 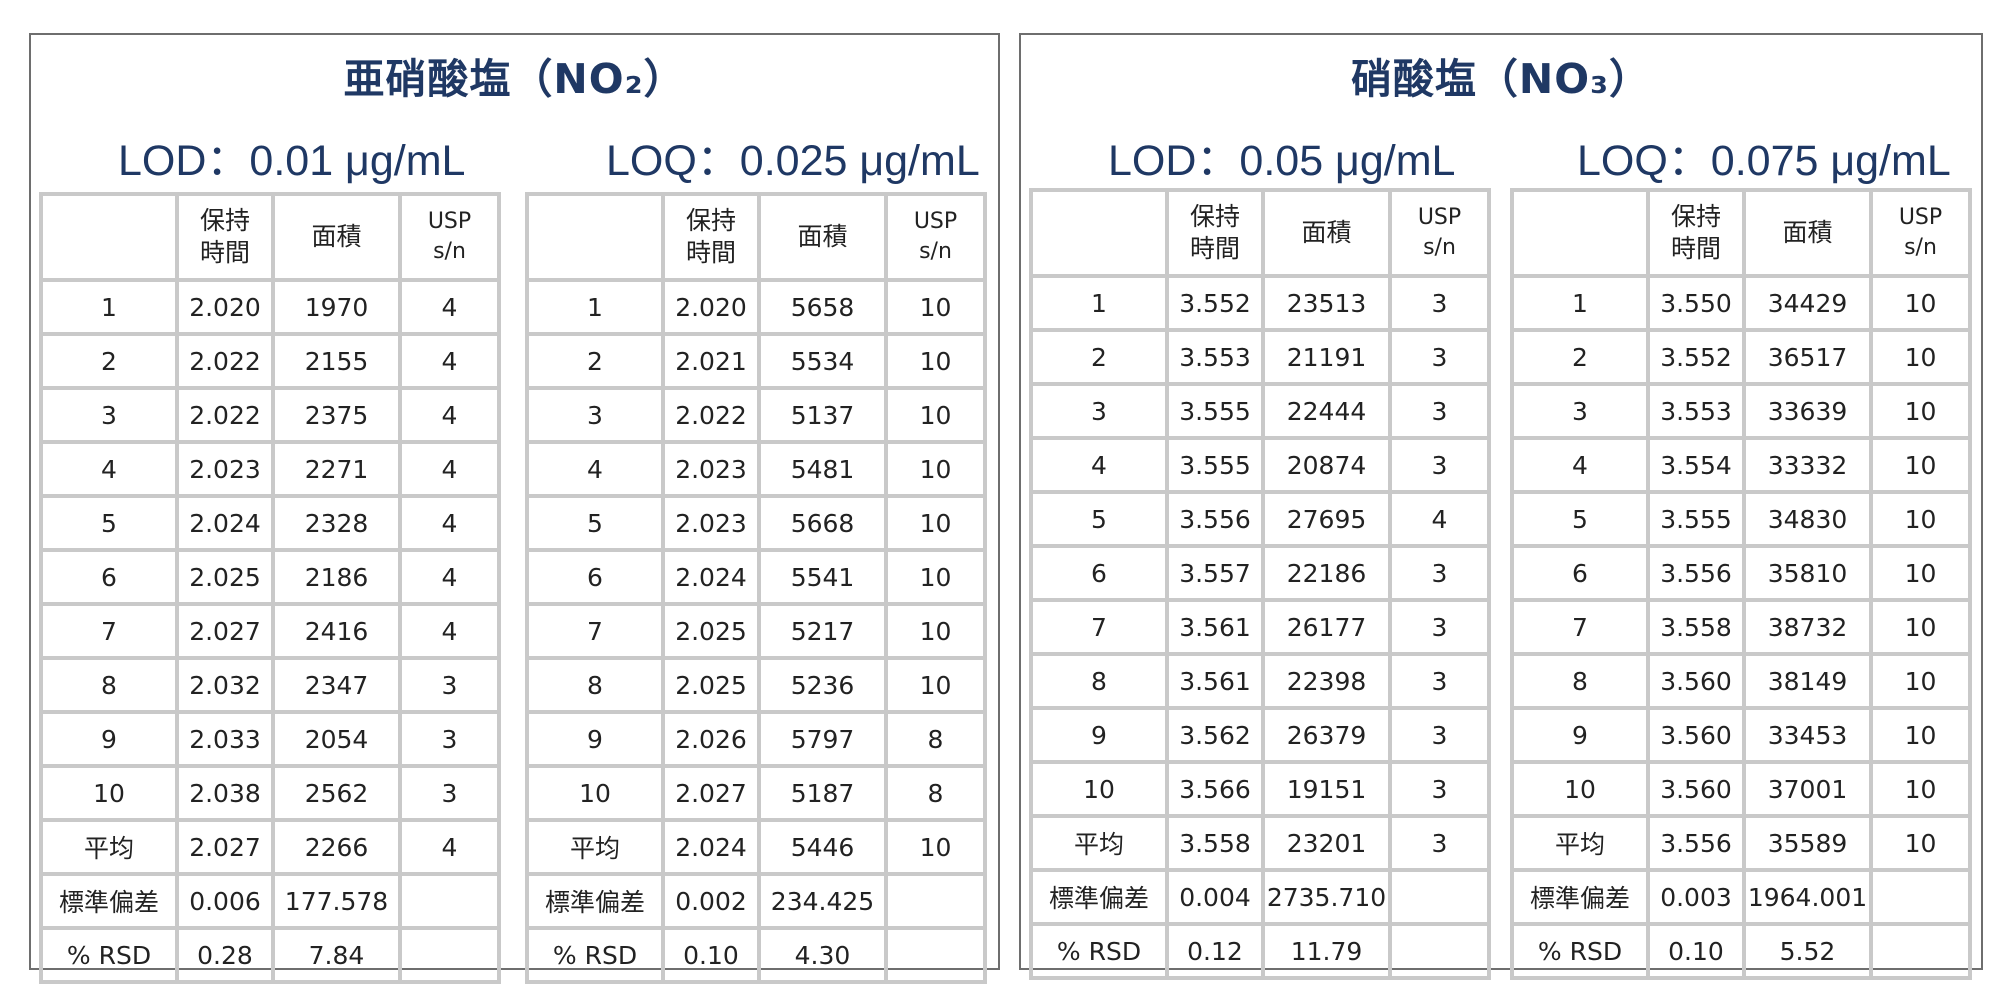 What do you see at coordinates (270, 793) in the screenshot?
I see `table-row: 10 2.038 2562 3` at bounding box center [270, 793].